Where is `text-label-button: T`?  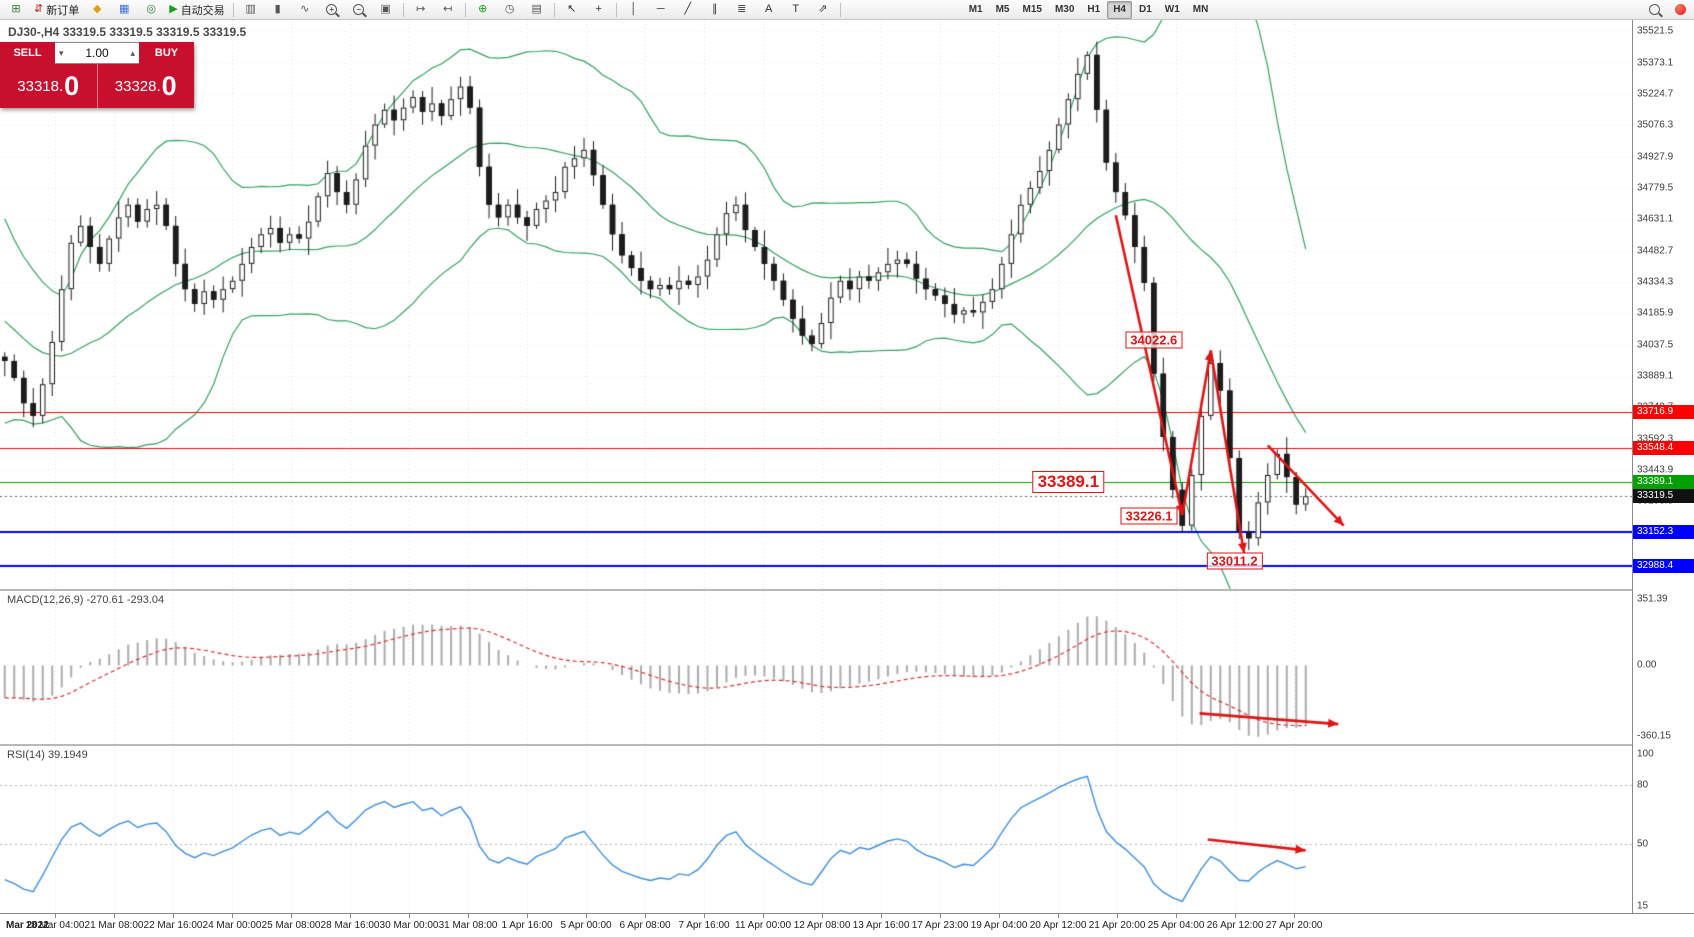
text-label-button: T is located at coordinates (796, 9).